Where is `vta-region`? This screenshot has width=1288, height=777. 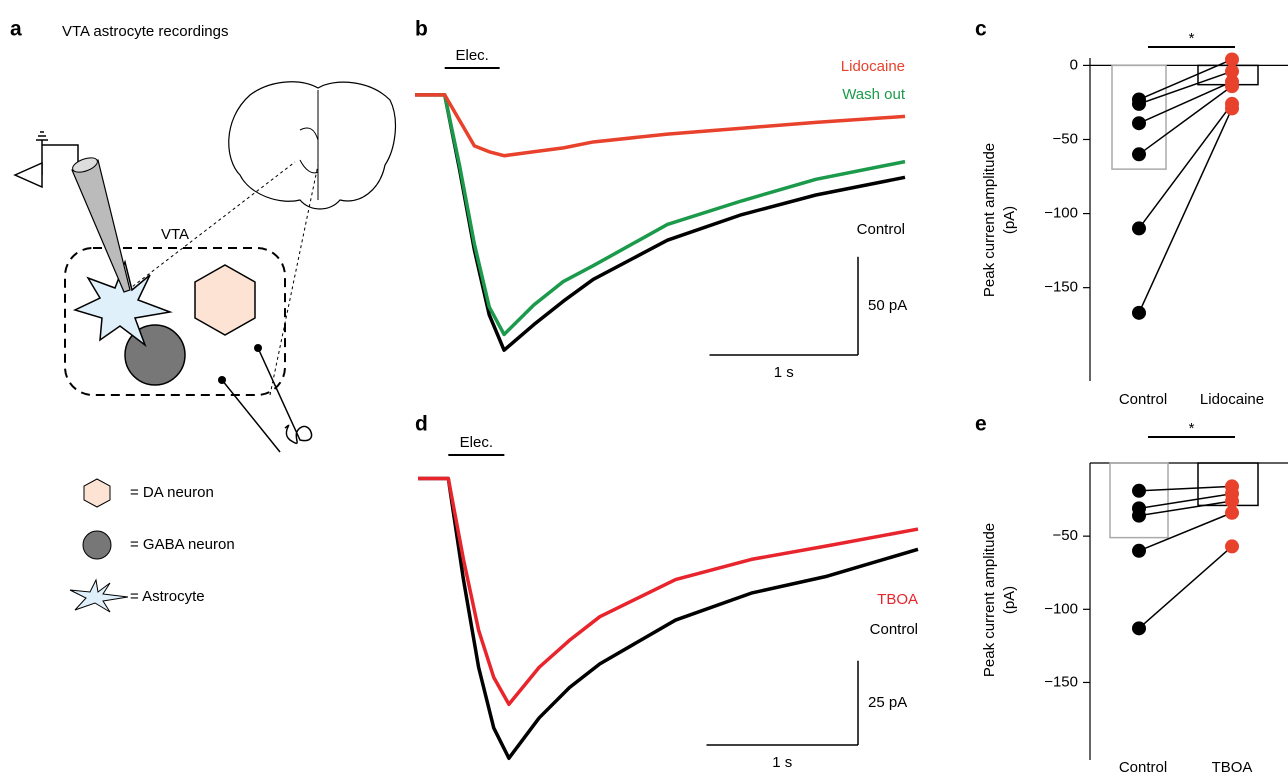 vta-region is located at coordinates (175, 321).